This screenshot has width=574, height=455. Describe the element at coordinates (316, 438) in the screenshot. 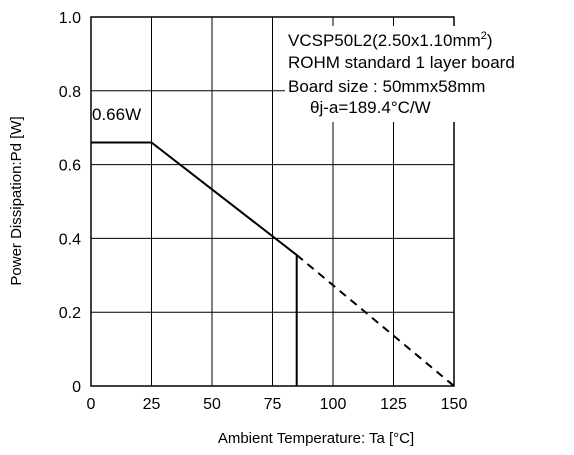

I see `x-axis-title: Ambient Temperature: Ta [°C]` at that location.